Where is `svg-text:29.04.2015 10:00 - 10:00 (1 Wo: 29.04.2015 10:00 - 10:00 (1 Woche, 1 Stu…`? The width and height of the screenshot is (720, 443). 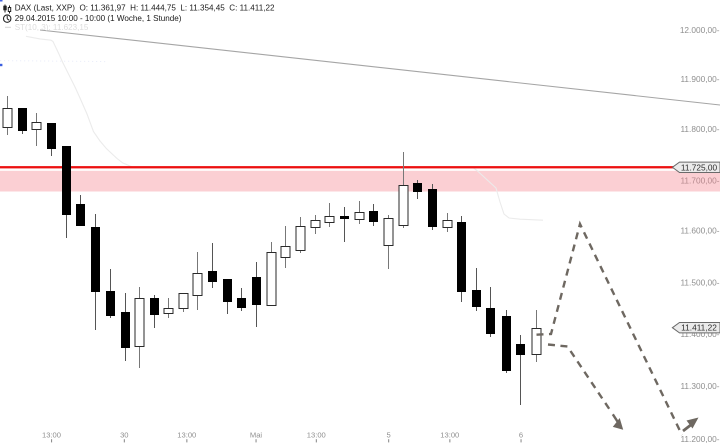 svg-text:29.04.2015 10:00 - 10:00 (1 Wo: 29.04.2015 10:00 - 10:00 (1 Woche, 1 Stu… is located at coordinates (98, 18).